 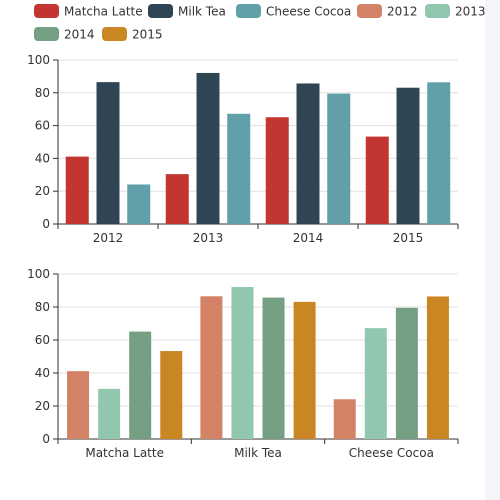 I want to click on legend-item-2012: 2012, so click(x=387, y=11).